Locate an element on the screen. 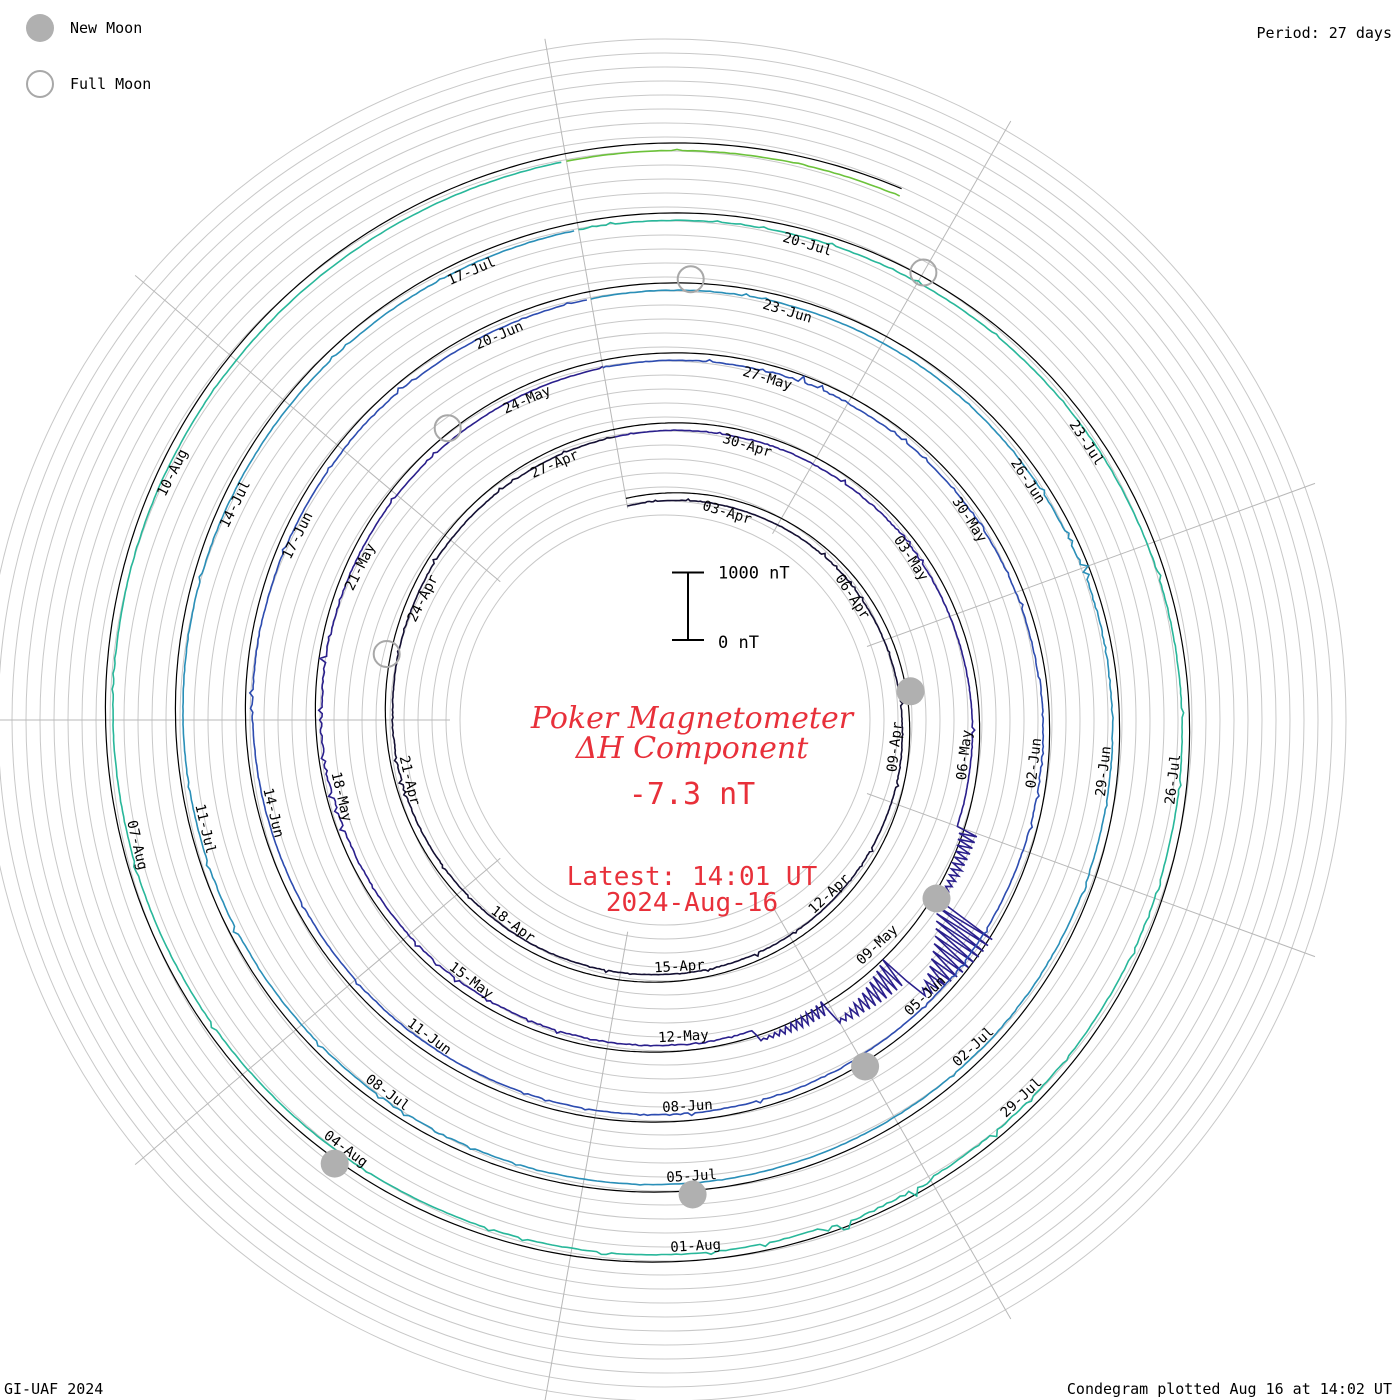  date-label: 10-Aug is located at coordinates (172, 473).